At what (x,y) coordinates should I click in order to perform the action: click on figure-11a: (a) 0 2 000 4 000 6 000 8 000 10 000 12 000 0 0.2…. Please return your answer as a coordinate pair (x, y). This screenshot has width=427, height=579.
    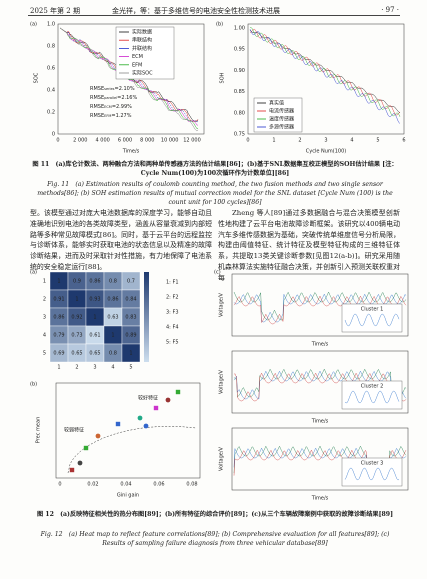
    Looking at the image, I should click on (117, 88).